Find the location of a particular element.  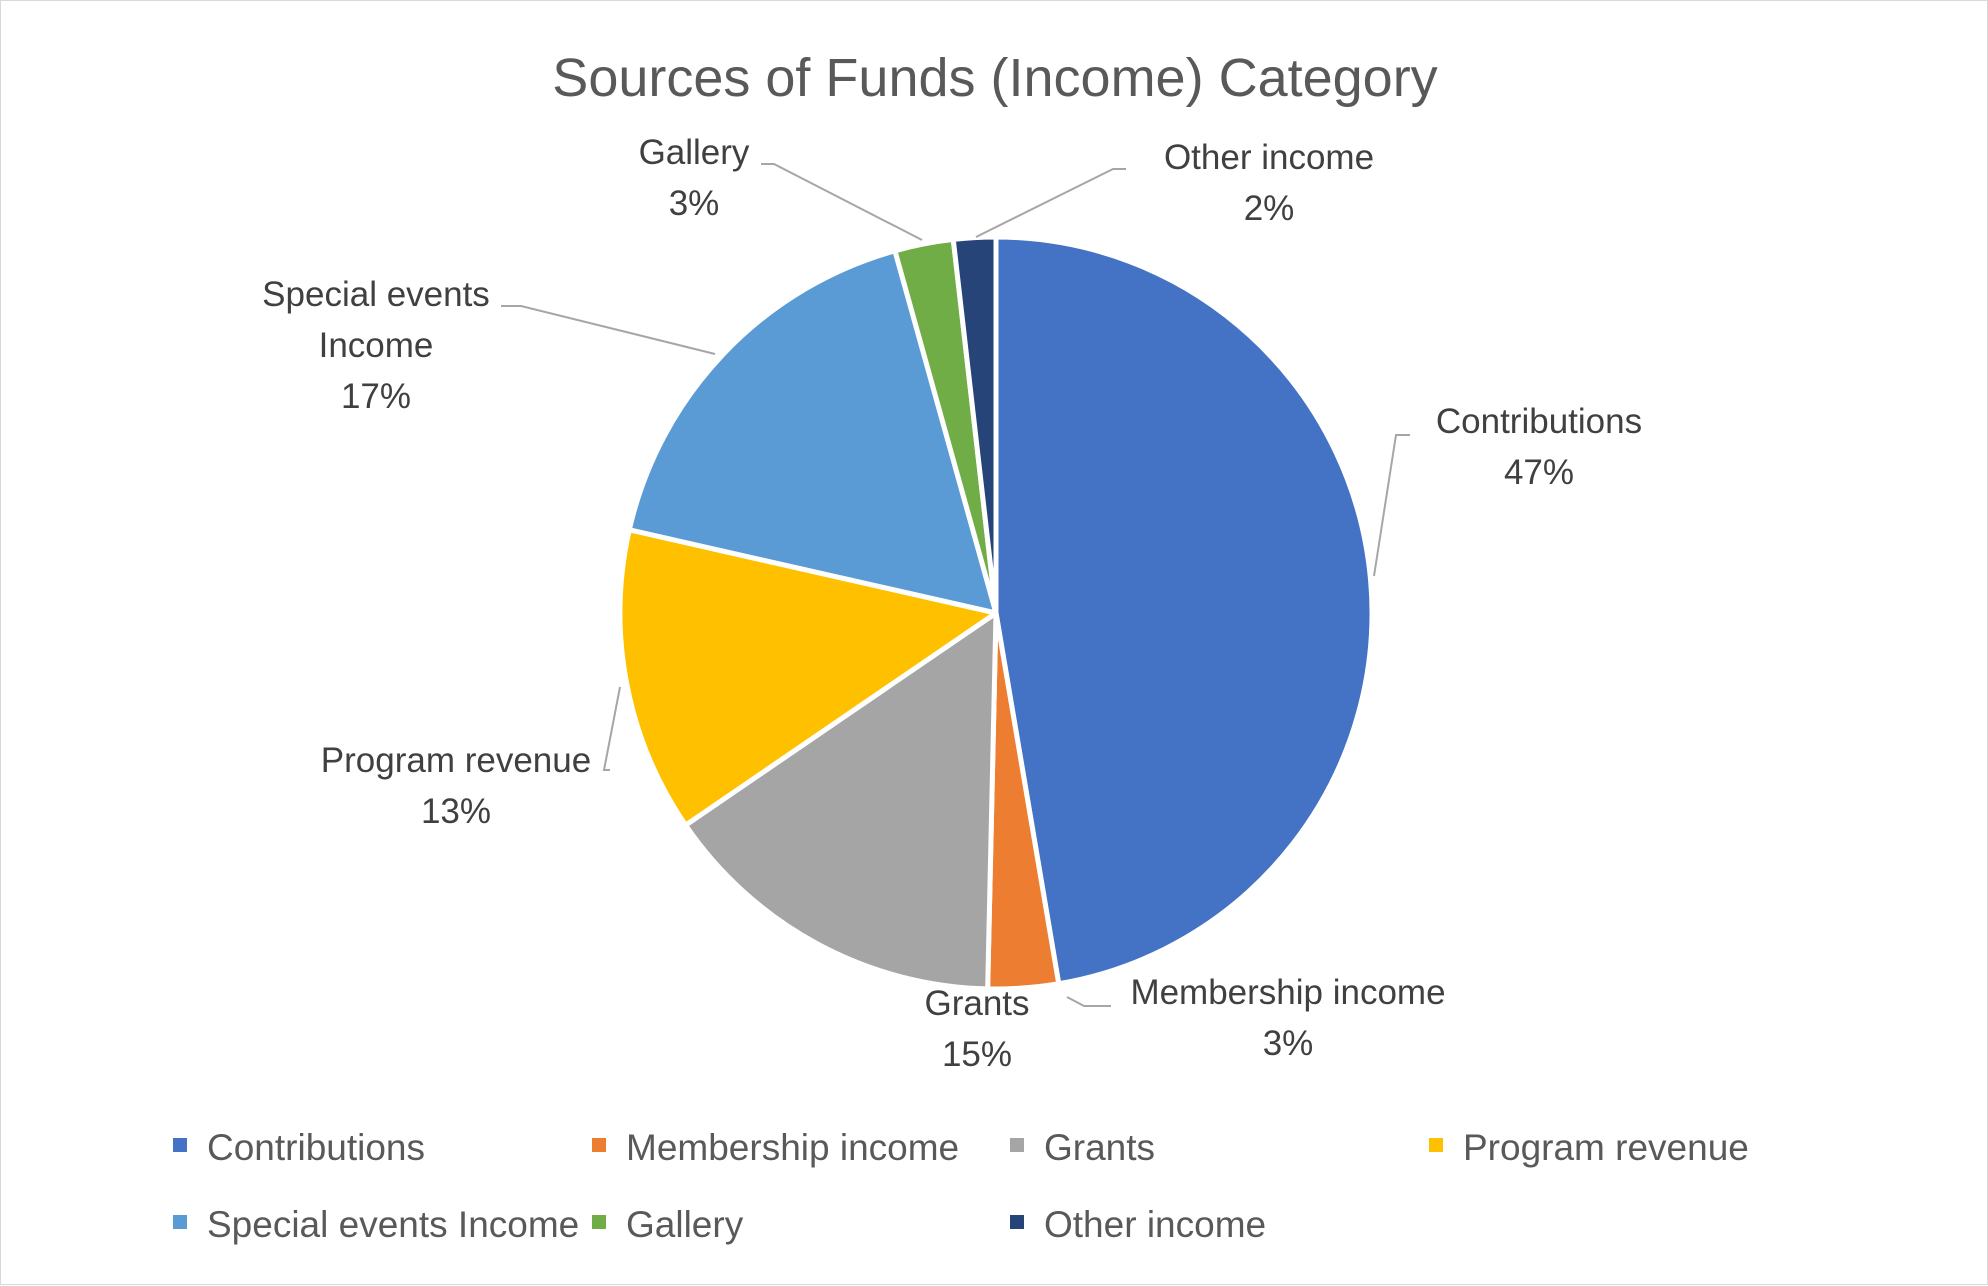

legend-item-grants: Grants is located at coordinates (1082, 1147).